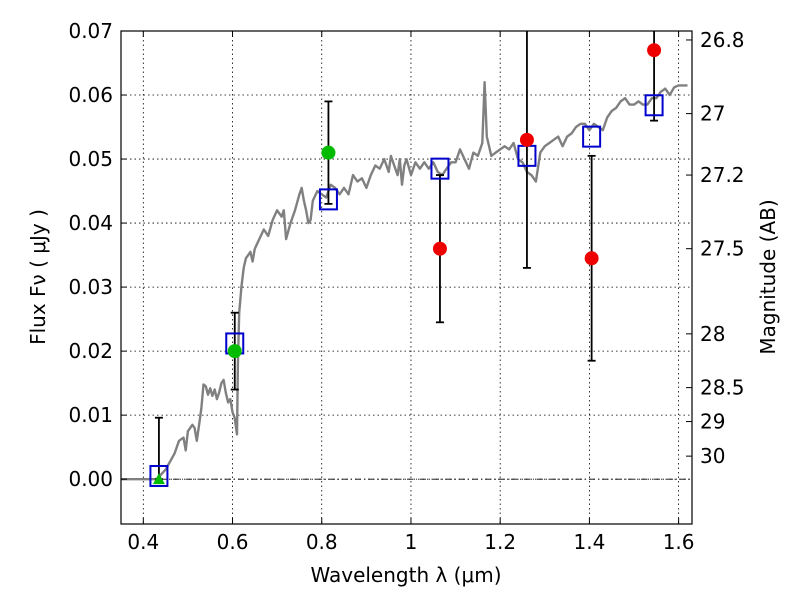 Image resolution: width=800 pixels, height=600 pixels. I want to click on x-tick-label: 1.2, so click(500, 542).